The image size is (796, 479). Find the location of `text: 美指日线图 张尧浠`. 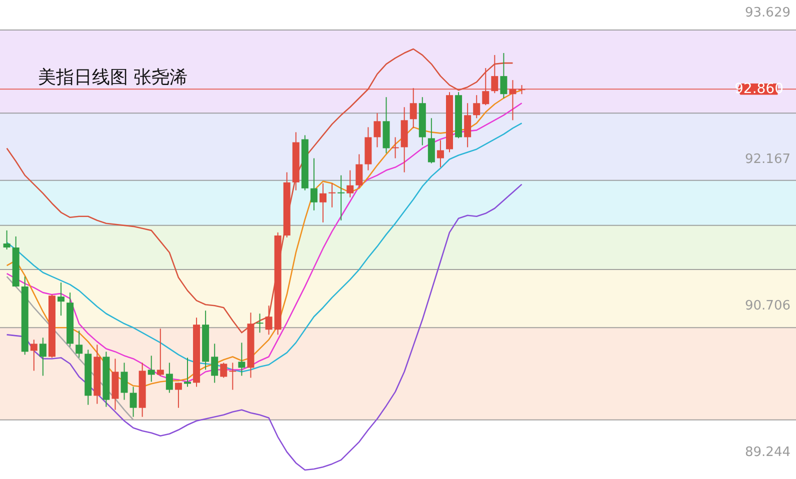

text: 美指日线图 张尧浠 is located at coordinates (113, 77).